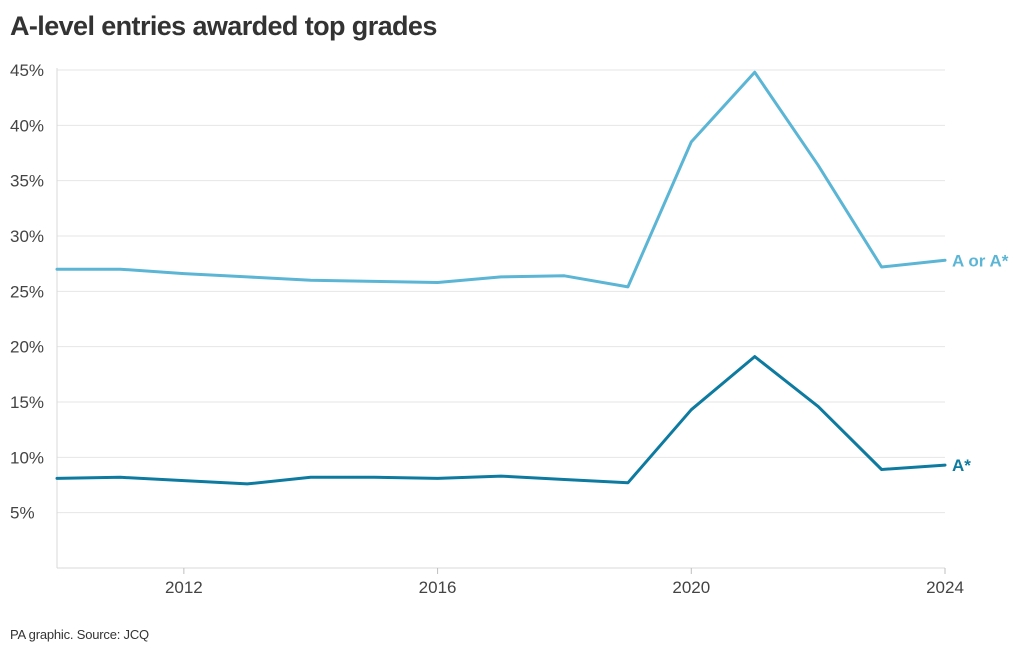  I want to click on y-tick-label: 25%, so click(27, 291).